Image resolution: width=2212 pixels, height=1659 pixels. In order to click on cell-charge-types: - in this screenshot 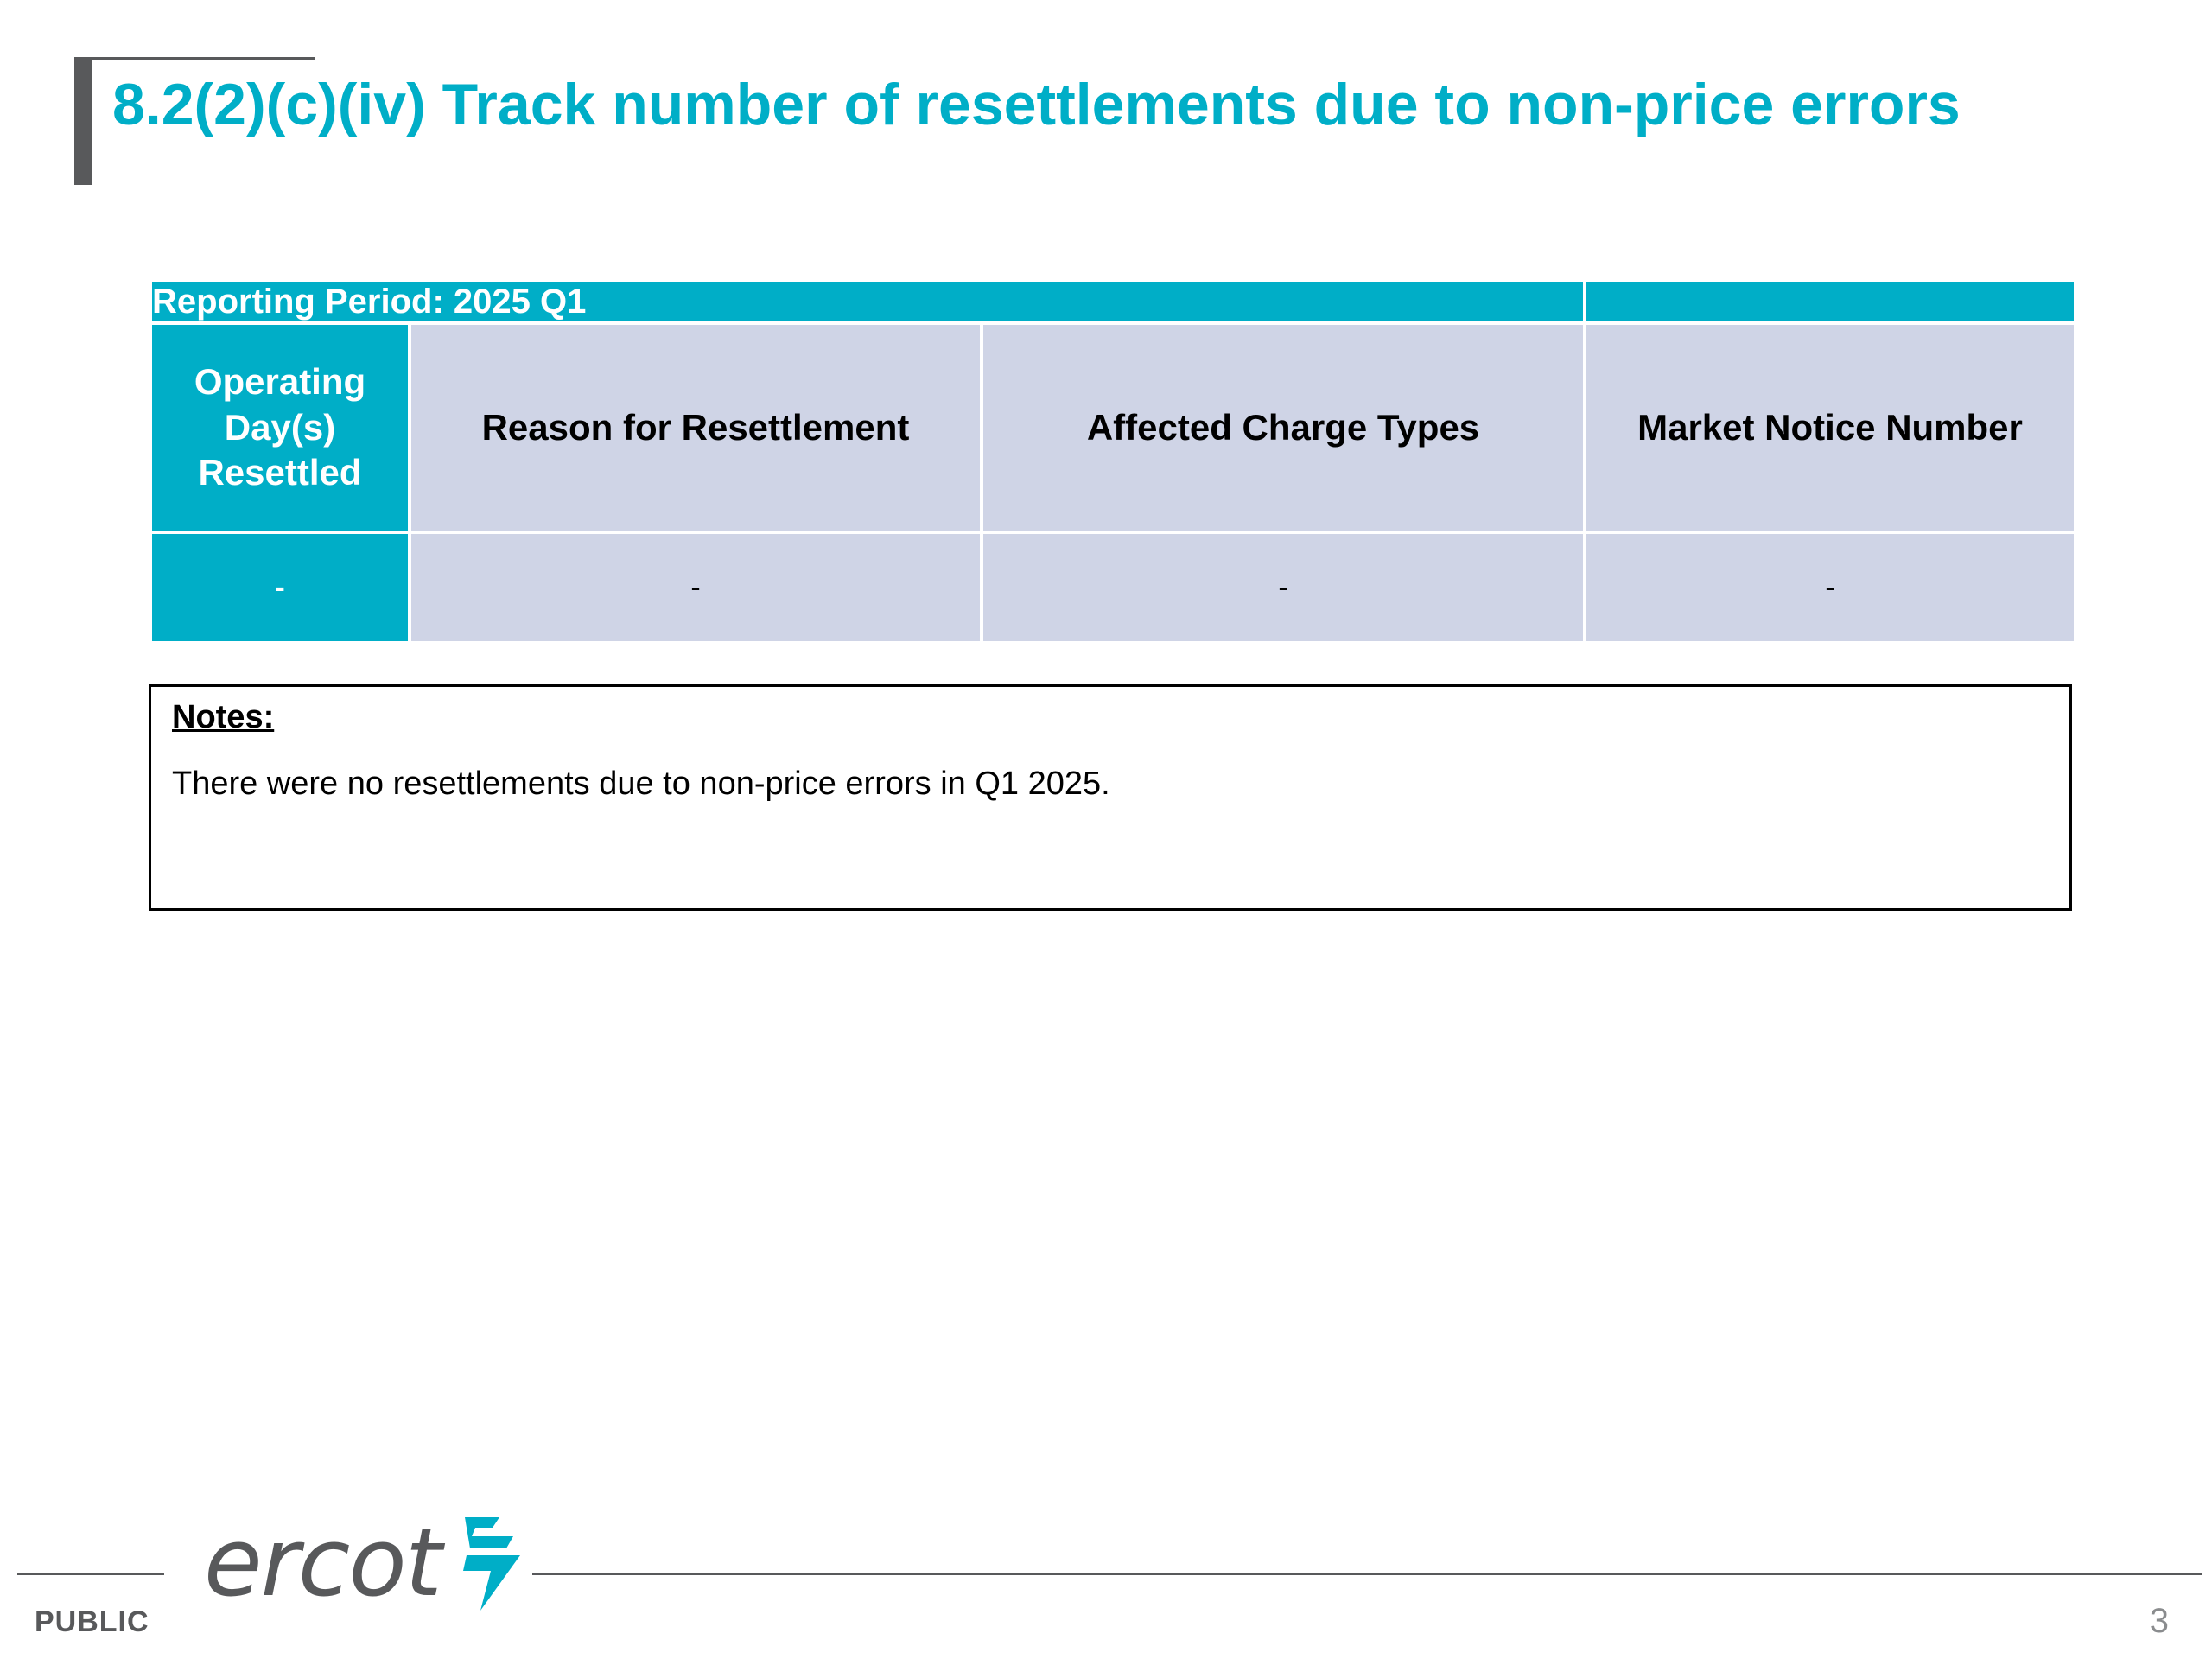, I will do `click(1283, 588)`.